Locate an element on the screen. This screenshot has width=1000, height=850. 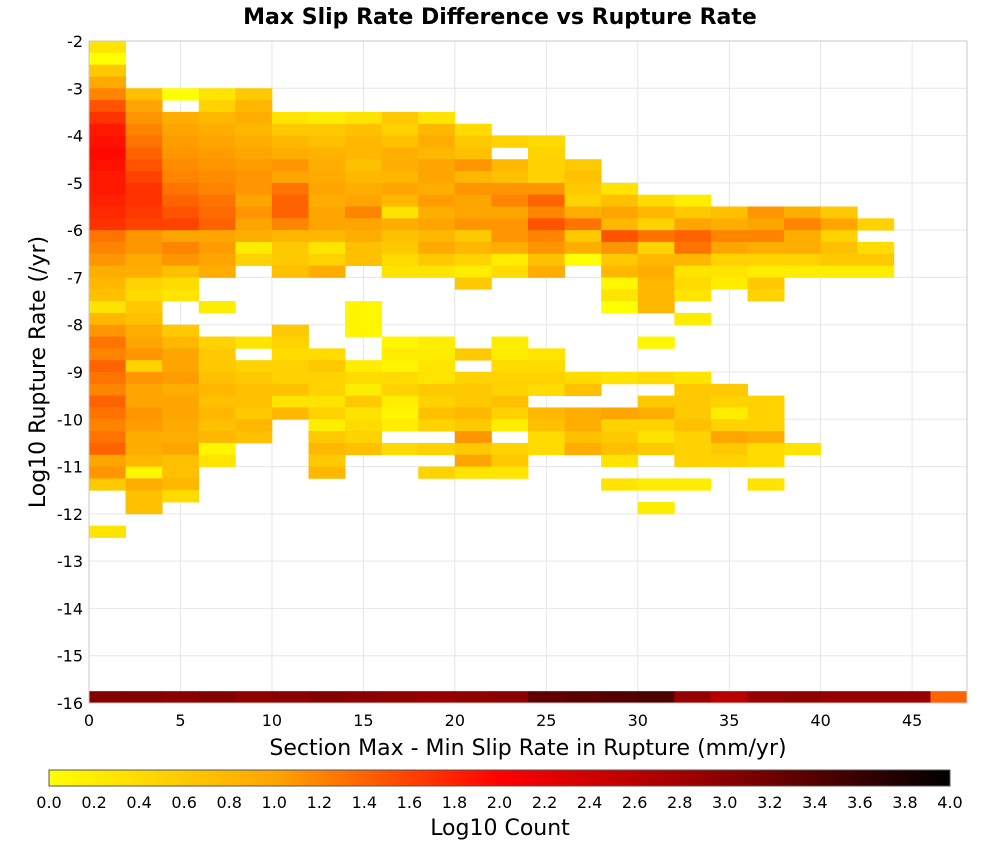
colorbar-tick-label: 0.6 is located at coordinates (183, 802).